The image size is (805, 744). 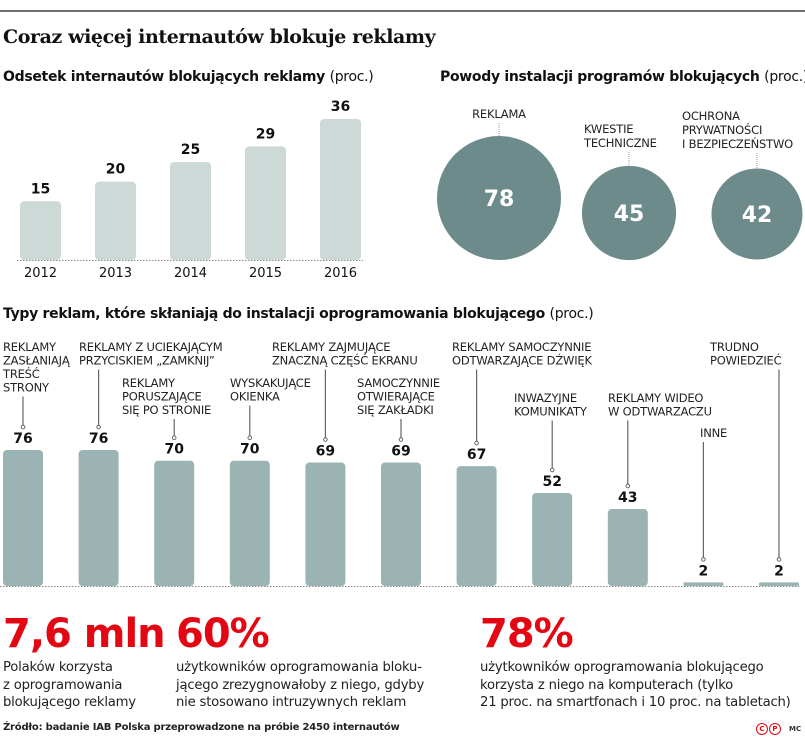 I want to click on chart3-category-label: ZNACZNĄ CZĘŚĆ EKRANU, so click(x=345, y=360).